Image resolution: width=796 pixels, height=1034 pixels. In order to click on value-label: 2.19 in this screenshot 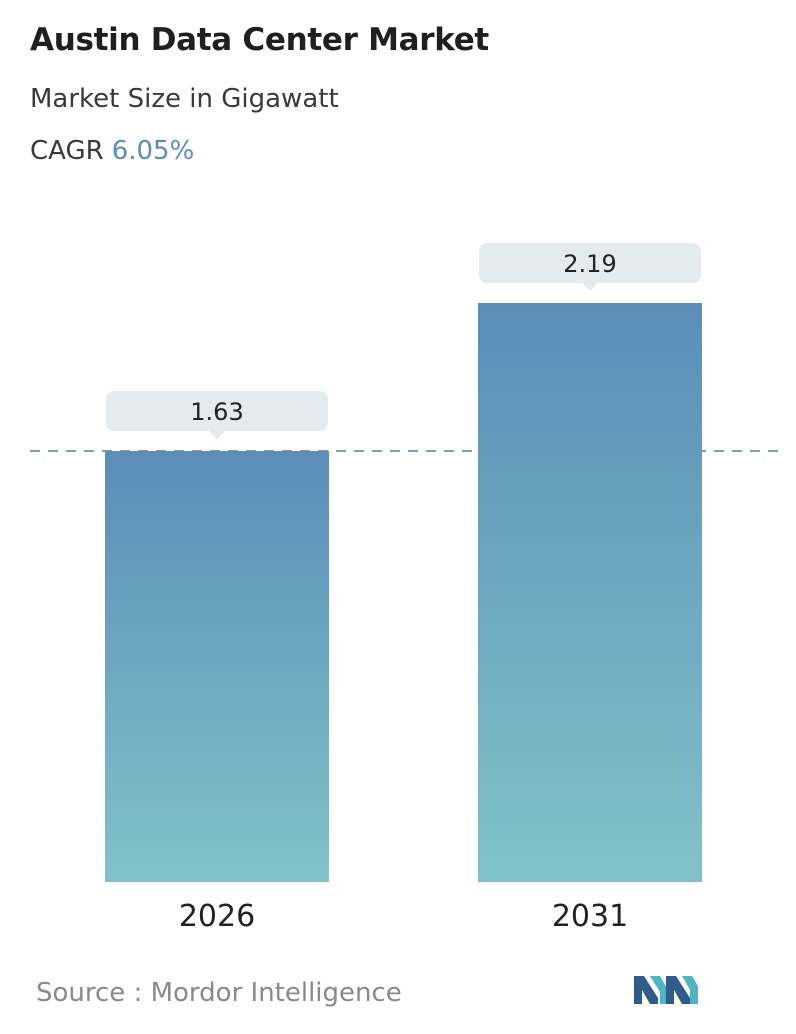, I will do `click(589, 264)`.